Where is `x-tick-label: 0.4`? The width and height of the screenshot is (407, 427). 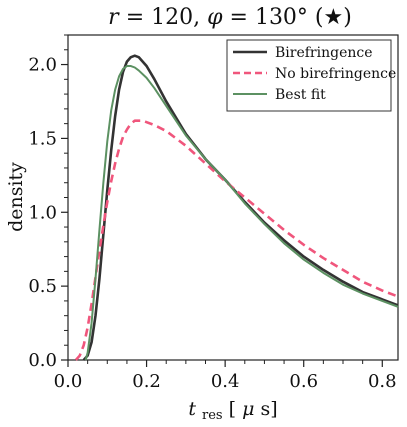
x-tick-label: 0.4 is located at coordinates (225, 381).